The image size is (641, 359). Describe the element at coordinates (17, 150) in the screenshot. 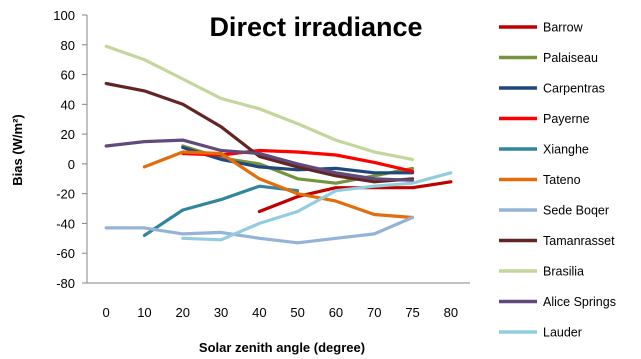

I see `y-axis-label: Bias (W/m²)` at that location.